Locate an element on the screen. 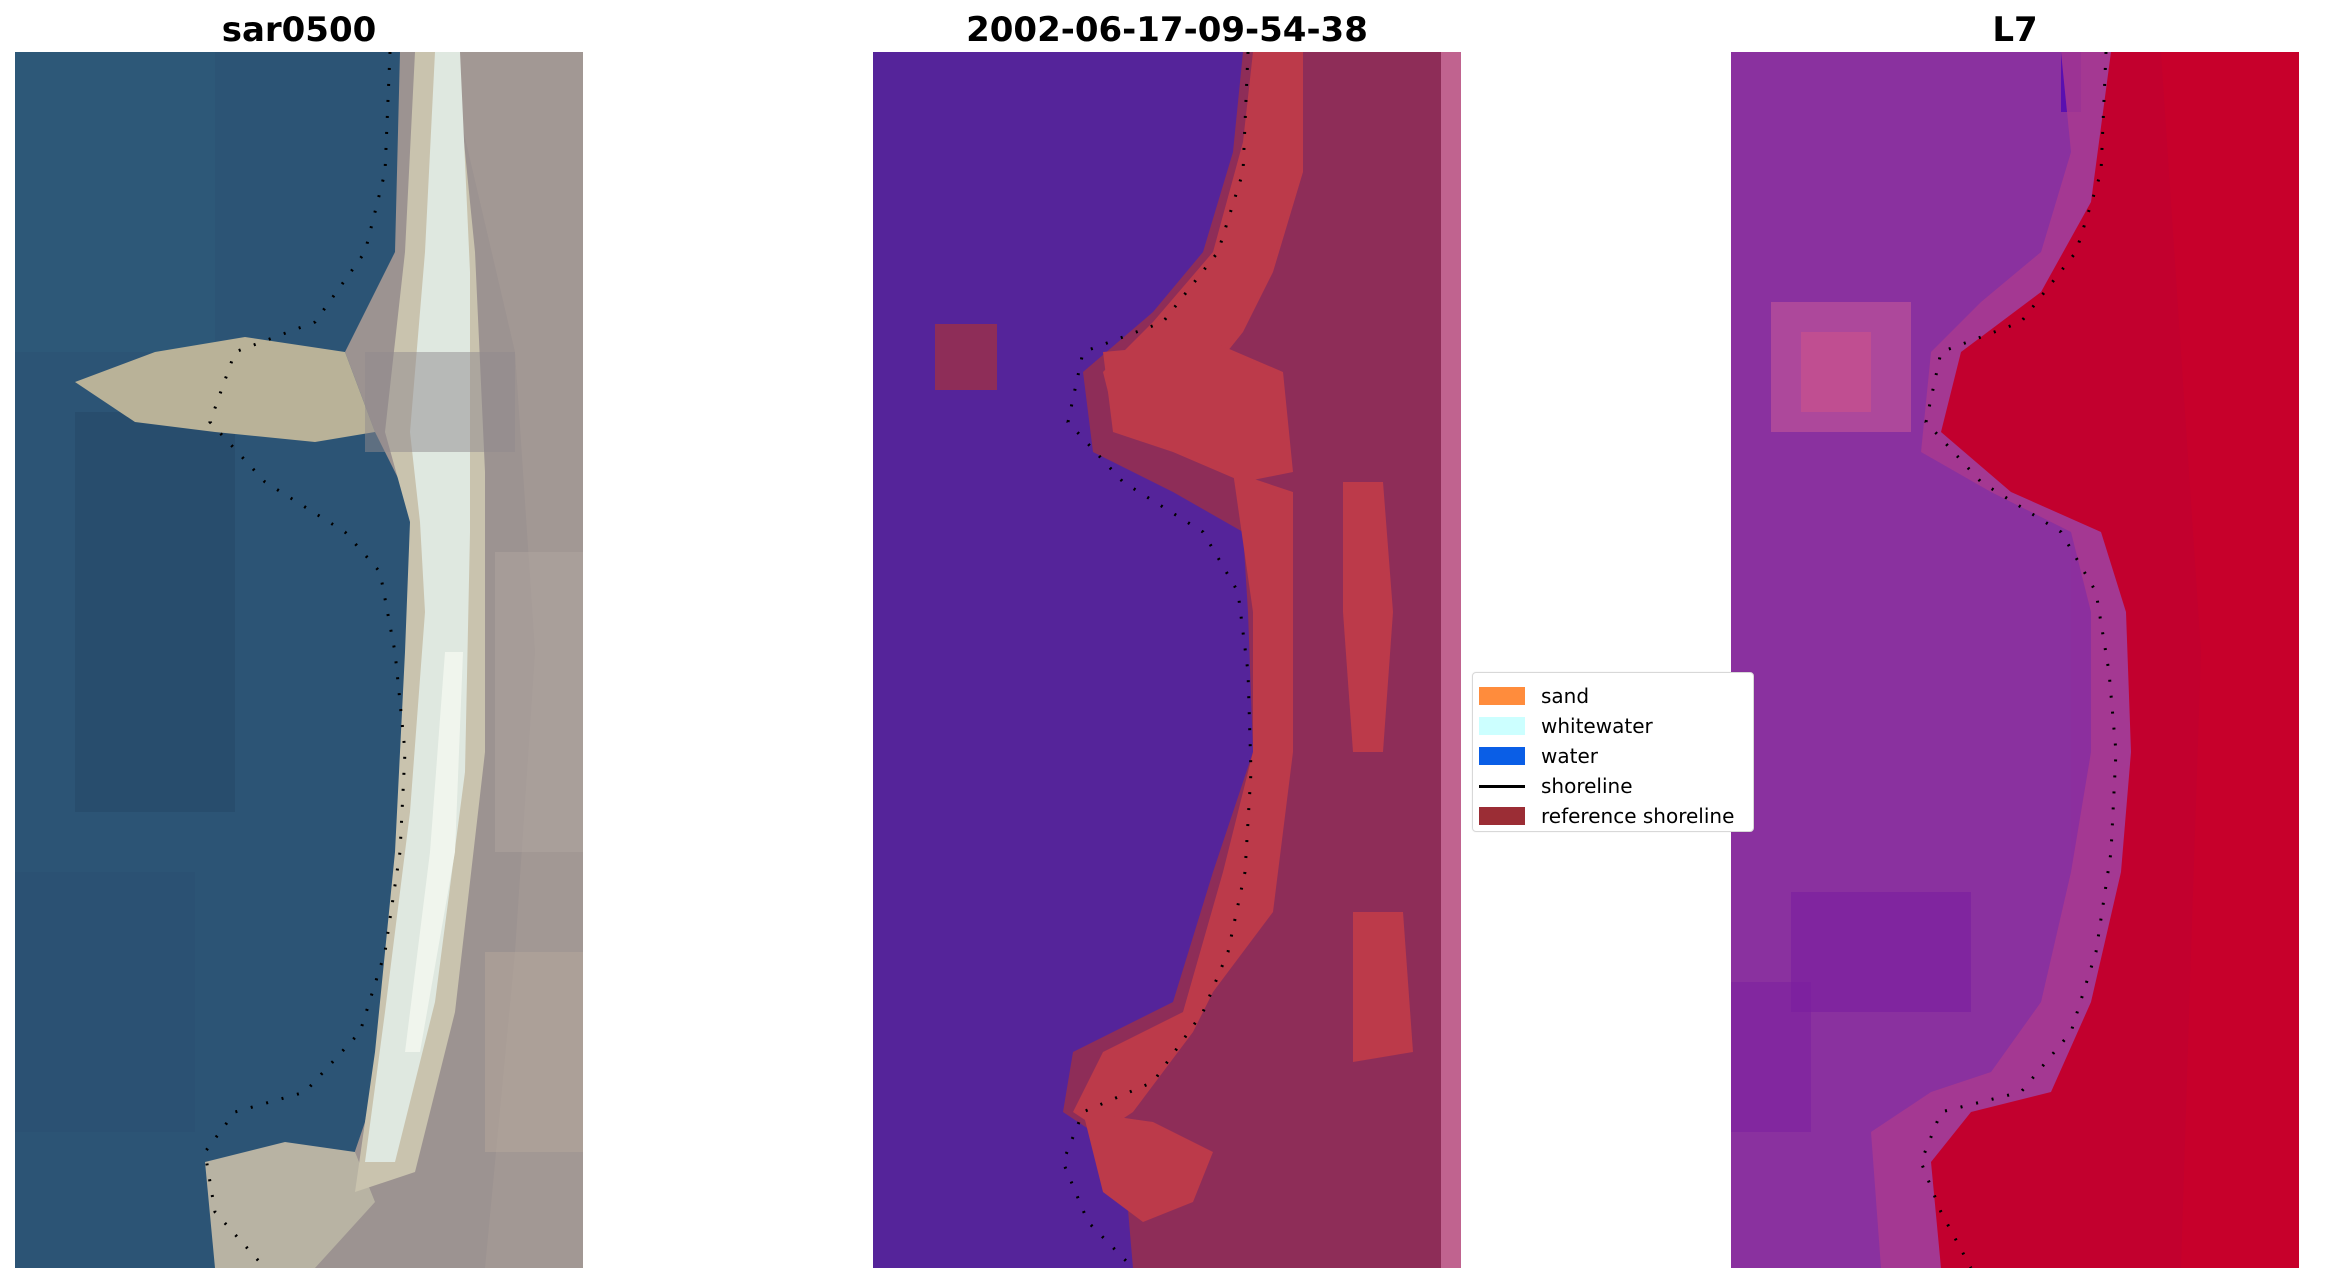 The image size is (2331, 1283). legend-item-water: water is located at coordinates (1538, 756).